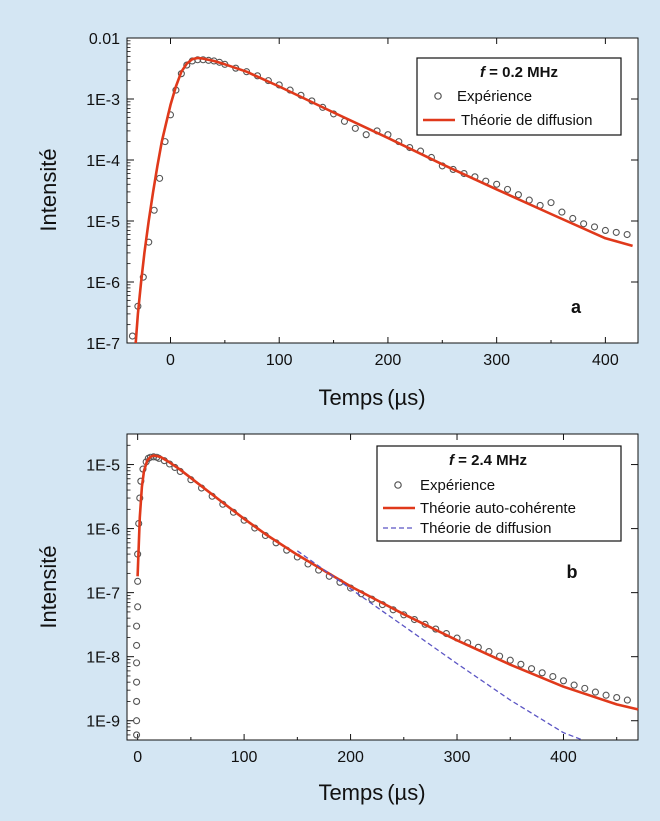 This screenshot has width=660, height=821. I want to click on panel-b-legend-title-f: f, so click(452, 460).